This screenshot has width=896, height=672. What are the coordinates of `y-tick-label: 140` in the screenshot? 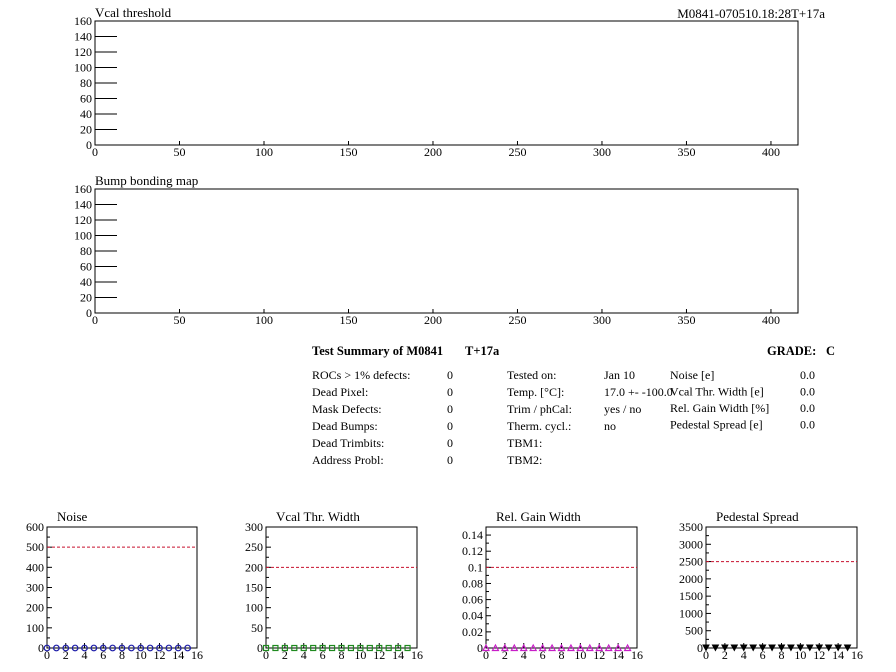 It's located at (83, 37).